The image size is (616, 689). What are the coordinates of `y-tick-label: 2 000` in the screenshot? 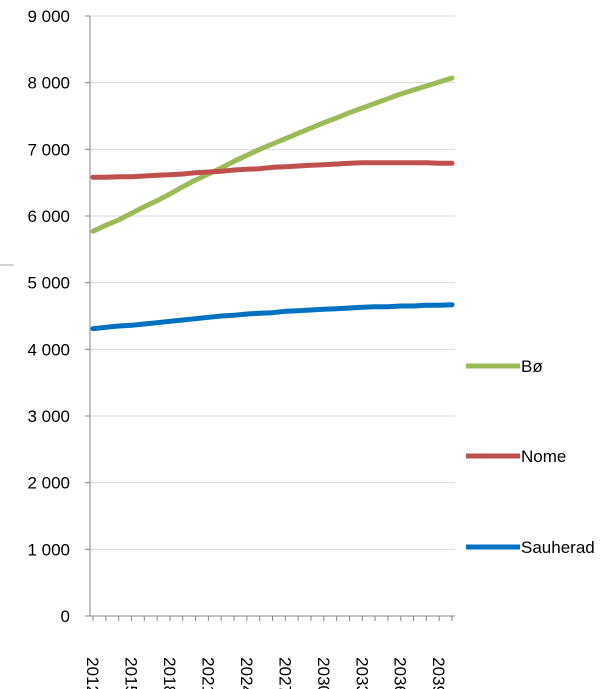 It's located at (48, 483).